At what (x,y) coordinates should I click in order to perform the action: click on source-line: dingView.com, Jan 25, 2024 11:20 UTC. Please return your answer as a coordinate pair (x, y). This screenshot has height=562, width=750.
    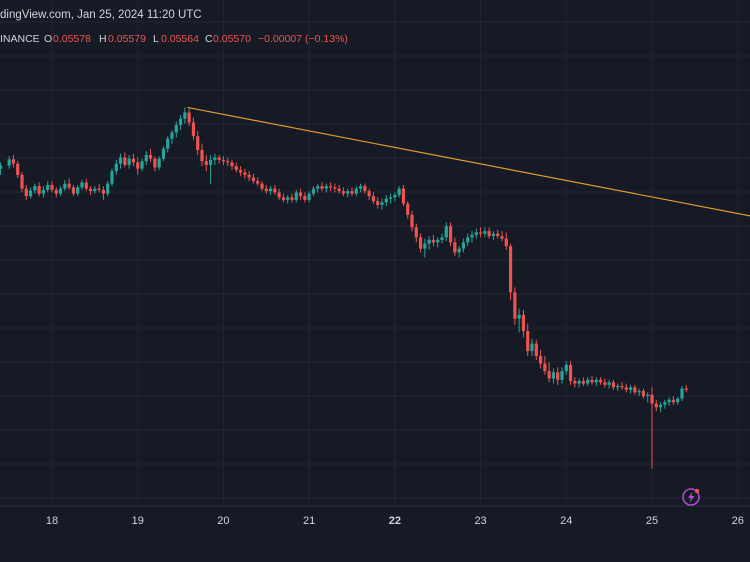
    Looking at the image, I should click on (101, 15).